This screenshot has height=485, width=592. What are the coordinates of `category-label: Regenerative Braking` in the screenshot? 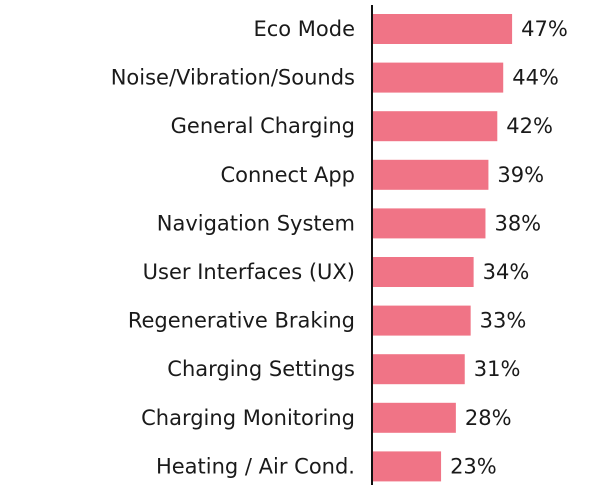 It's located at (241, 321).